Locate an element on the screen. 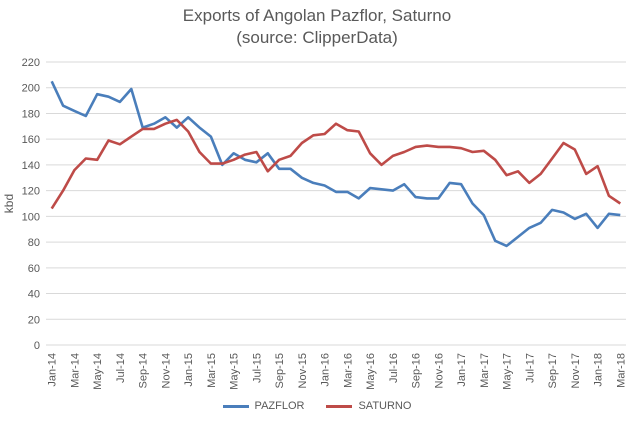 Image resolution: width=634 pixels, height=422 pixels. x-tick-label: May-16 is located at coordinates (371, 371).